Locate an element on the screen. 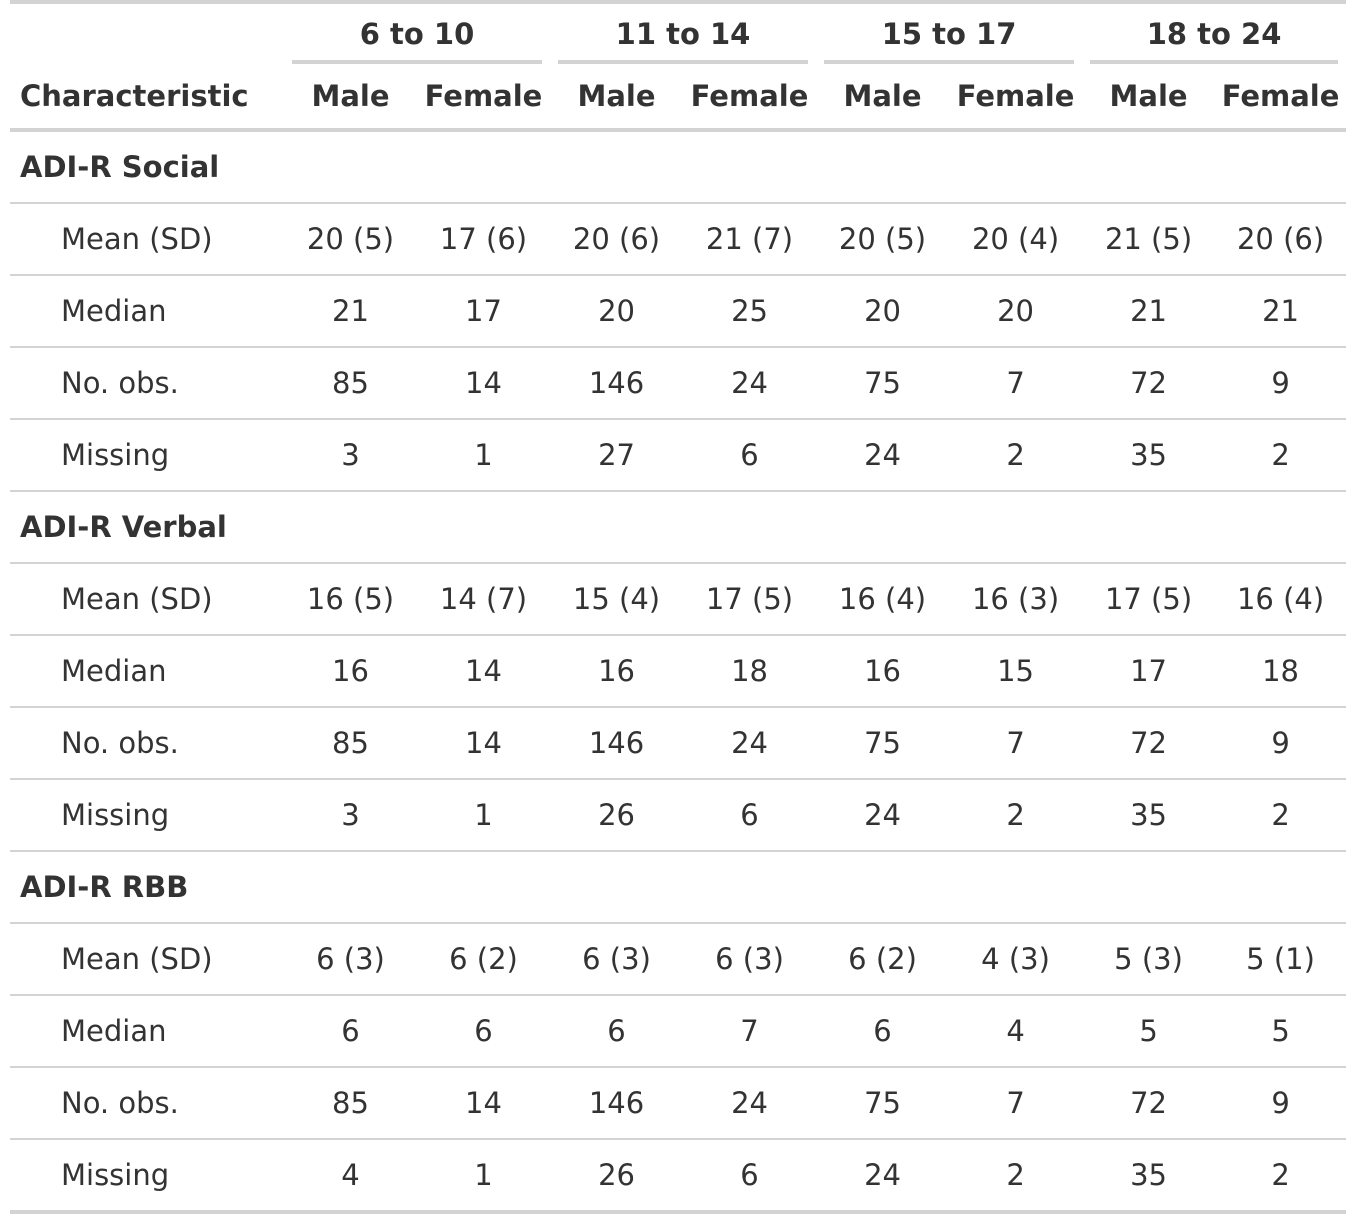 Image resolution: width=1356 pixels, height=1228 pixels. table-cell: 20 (5) is located at coordinates (350, 239).